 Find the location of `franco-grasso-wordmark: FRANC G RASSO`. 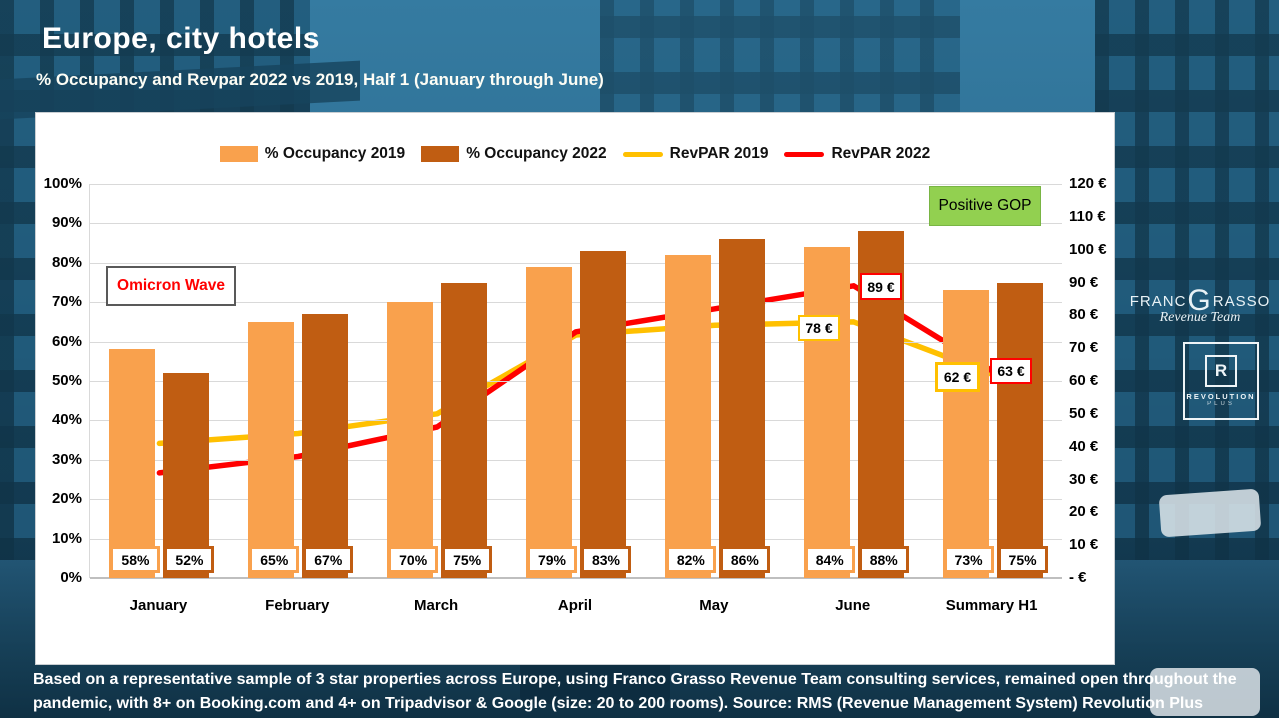

franco-grasso-wordmark: FRANC G RASSO is located at coordinates (1200, 300).